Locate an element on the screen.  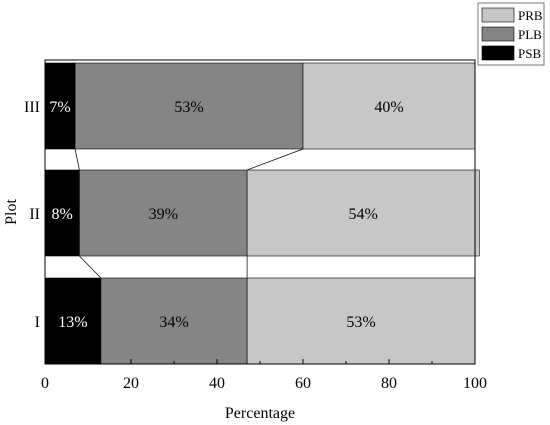
bar-label-prb-plot-i: 53% is located at coordinates (360, 322).